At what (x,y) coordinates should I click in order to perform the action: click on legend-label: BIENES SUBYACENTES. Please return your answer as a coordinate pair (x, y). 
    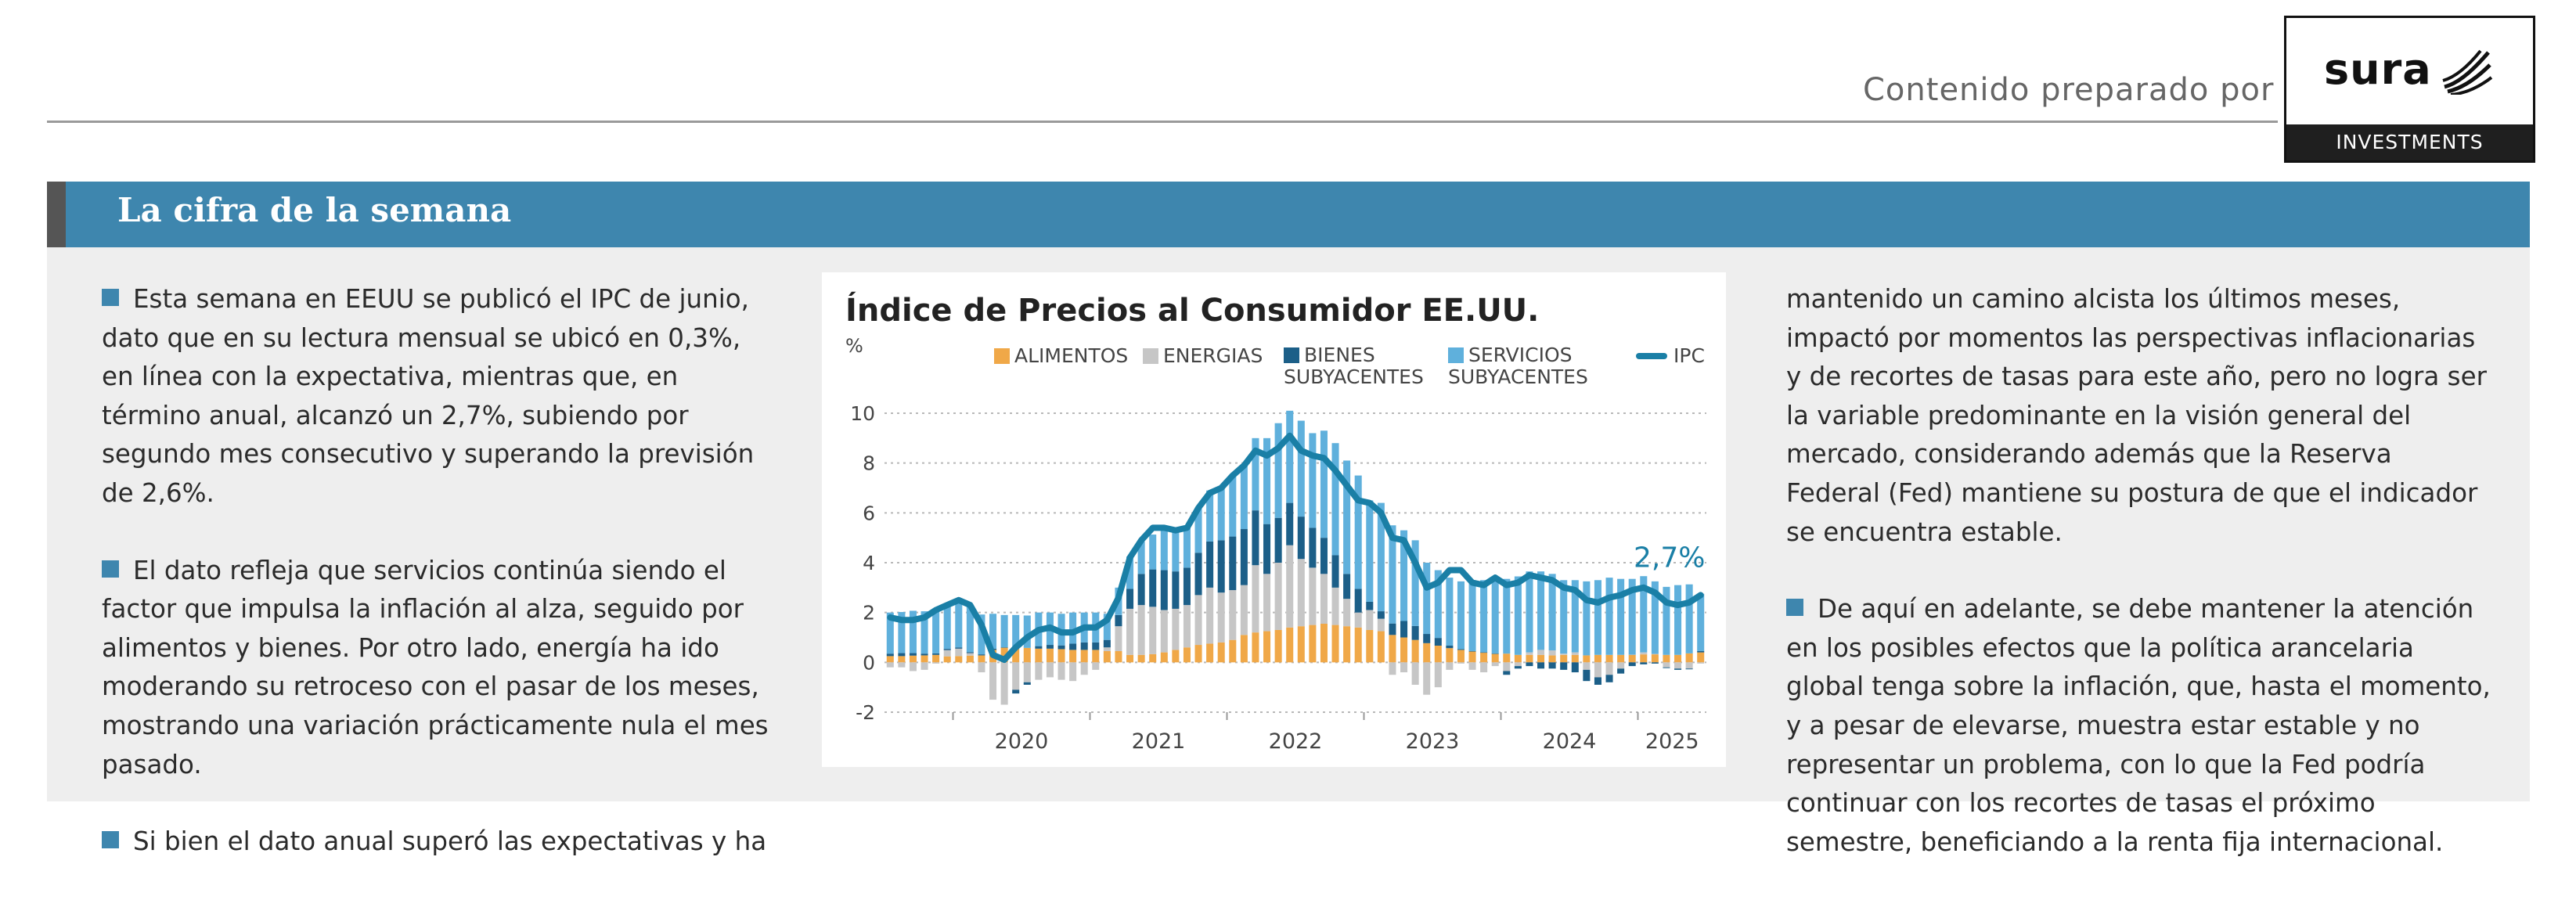
    Looking at the image, I should click on (1354, 366).